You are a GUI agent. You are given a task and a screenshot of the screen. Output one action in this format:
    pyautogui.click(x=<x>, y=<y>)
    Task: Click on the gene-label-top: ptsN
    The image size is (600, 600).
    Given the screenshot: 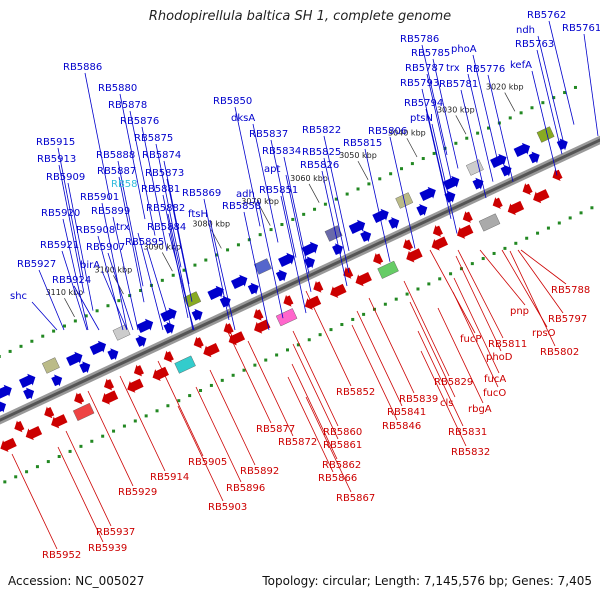 What is the action you would take?
    pyautogui.click(x=421, y=118)
    